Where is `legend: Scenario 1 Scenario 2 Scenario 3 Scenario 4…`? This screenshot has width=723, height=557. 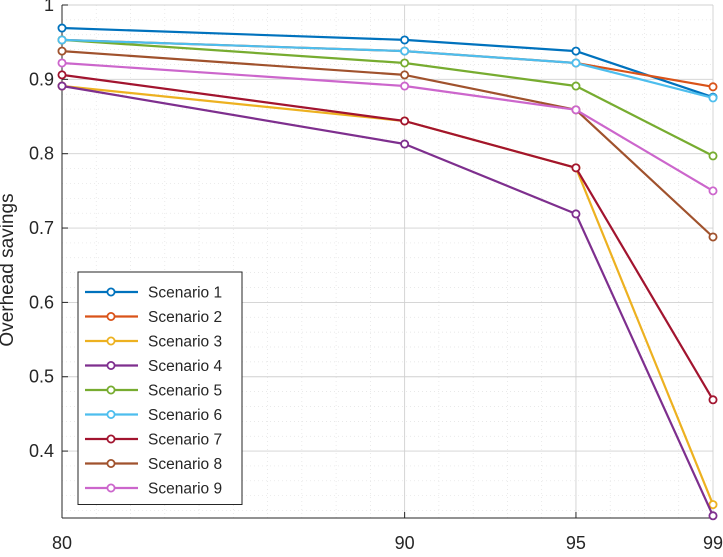
legend: Scenario 1 Scenario 2 Scenario 3 Scenario 4… is located at coordinates (160, 388).